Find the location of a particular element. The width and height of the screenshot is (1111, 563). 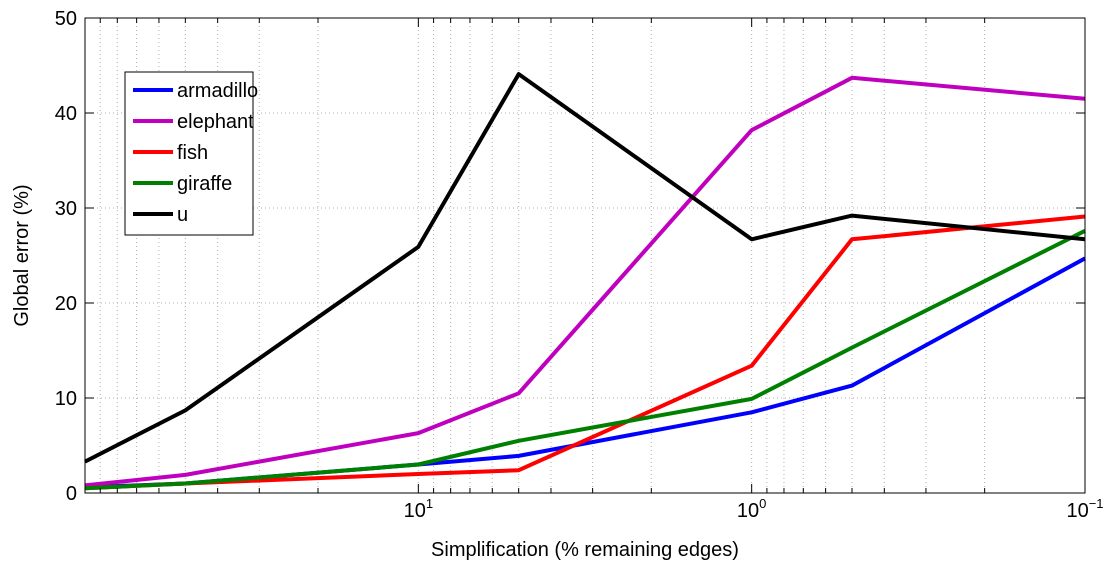

legend: armadillo elephant fish giraffe u is located at coordinates (191, 153).